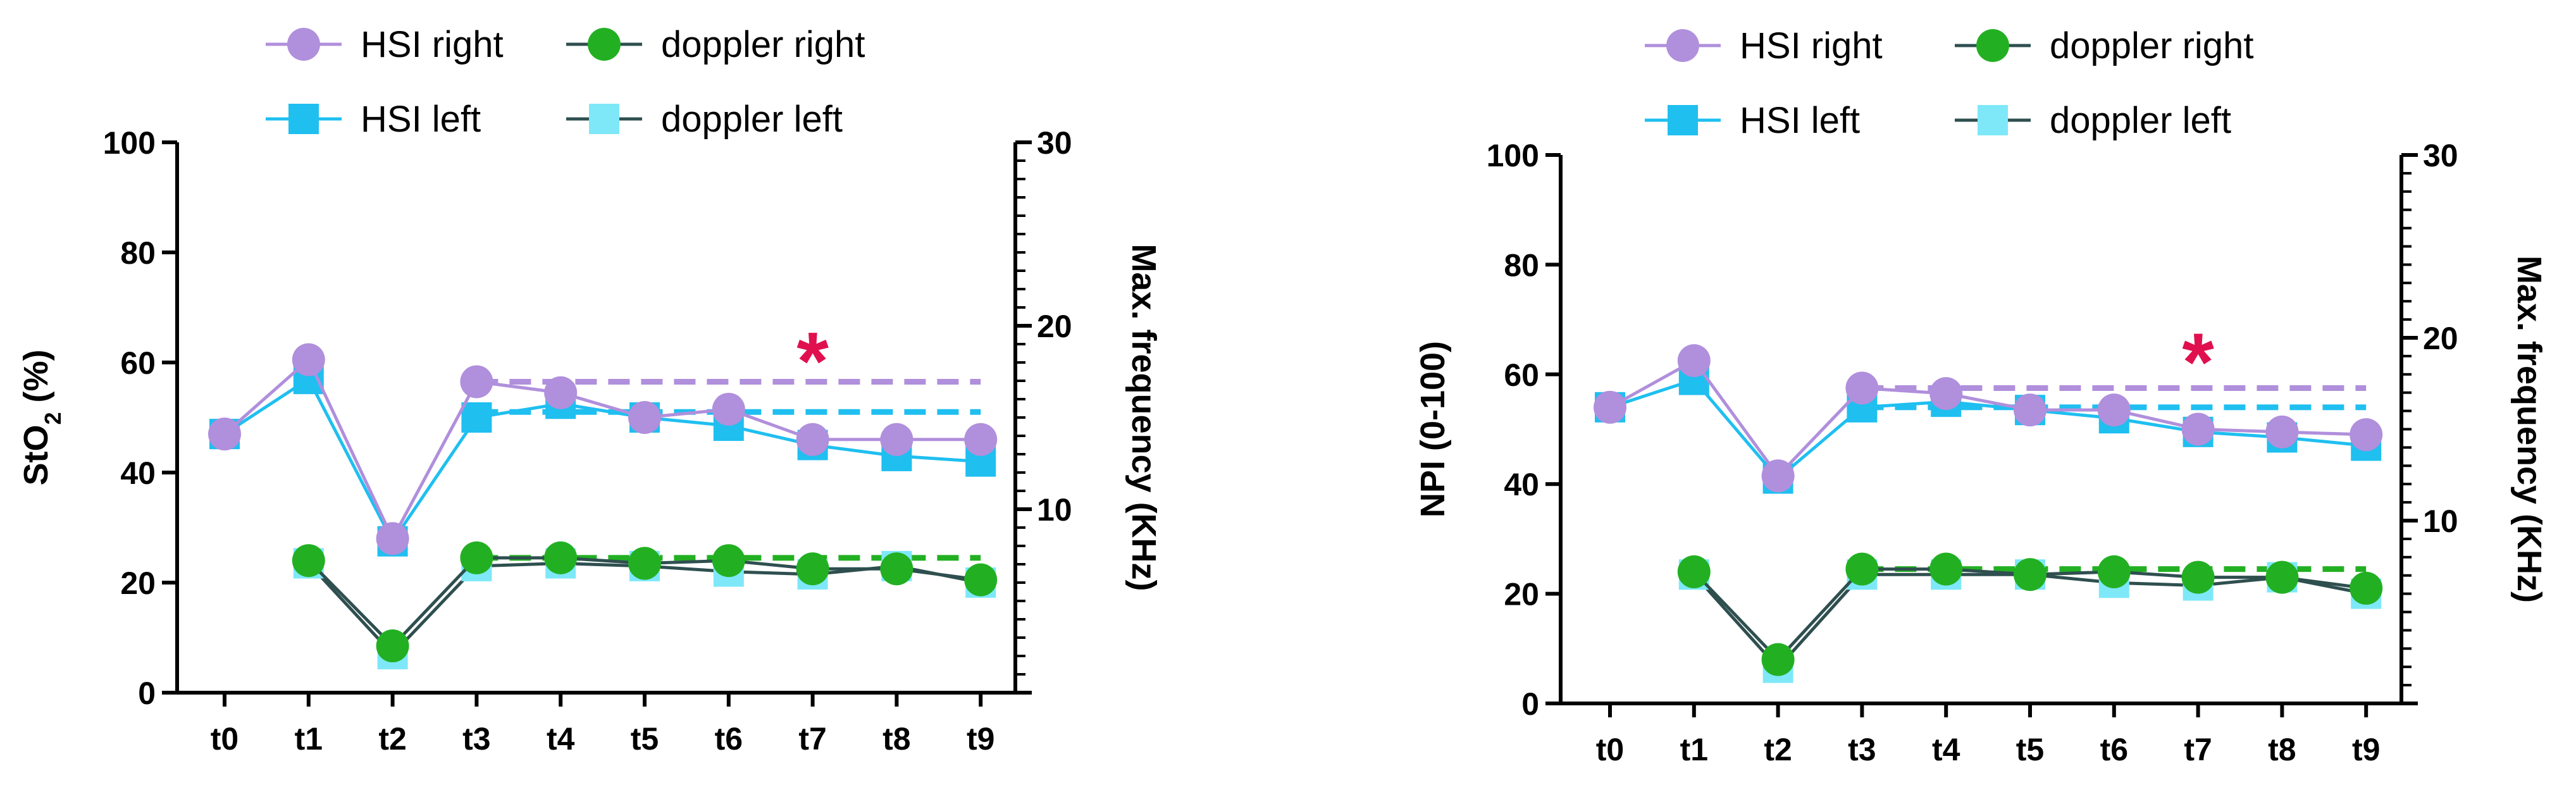 Image resolution: width=2576 pixels, height=804 pixels. I want to click on x-tick-label: t3, so click(1862, 749).